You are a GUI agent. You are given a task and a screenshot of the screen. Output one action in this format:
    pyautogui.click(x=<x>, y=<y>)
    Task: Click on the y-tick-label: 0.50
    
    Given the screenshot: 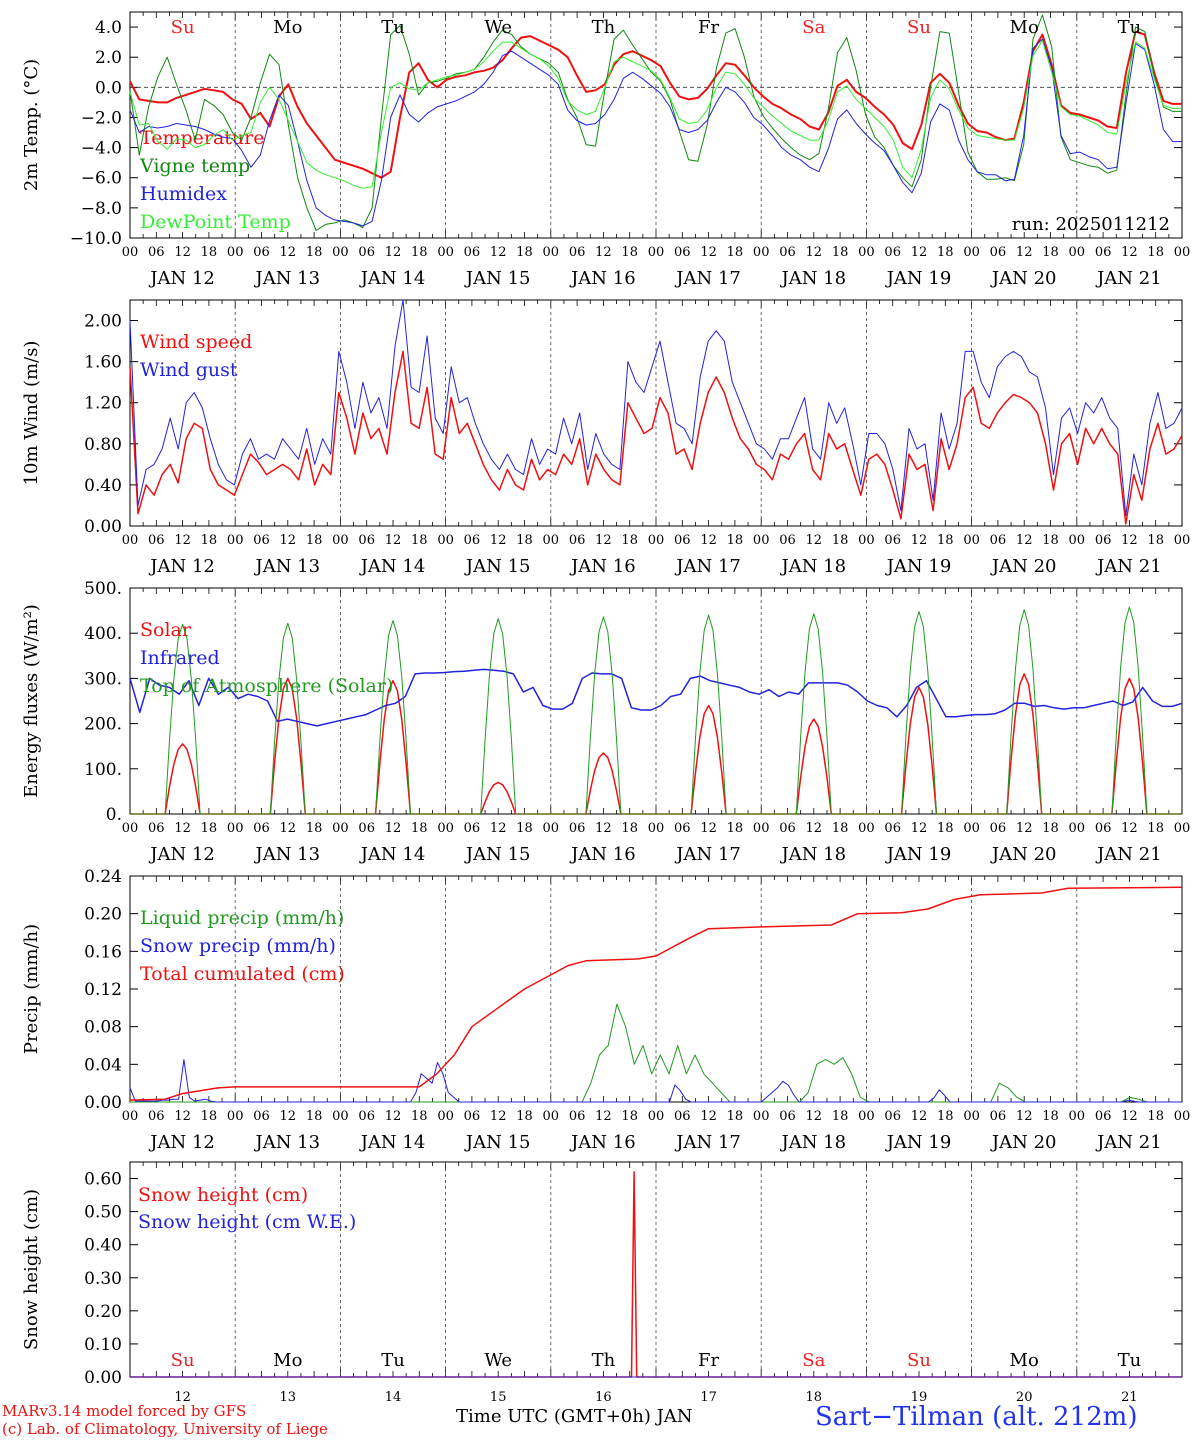 What is the action you would take?
    pyautogui.click(x=103, y=1213)
    